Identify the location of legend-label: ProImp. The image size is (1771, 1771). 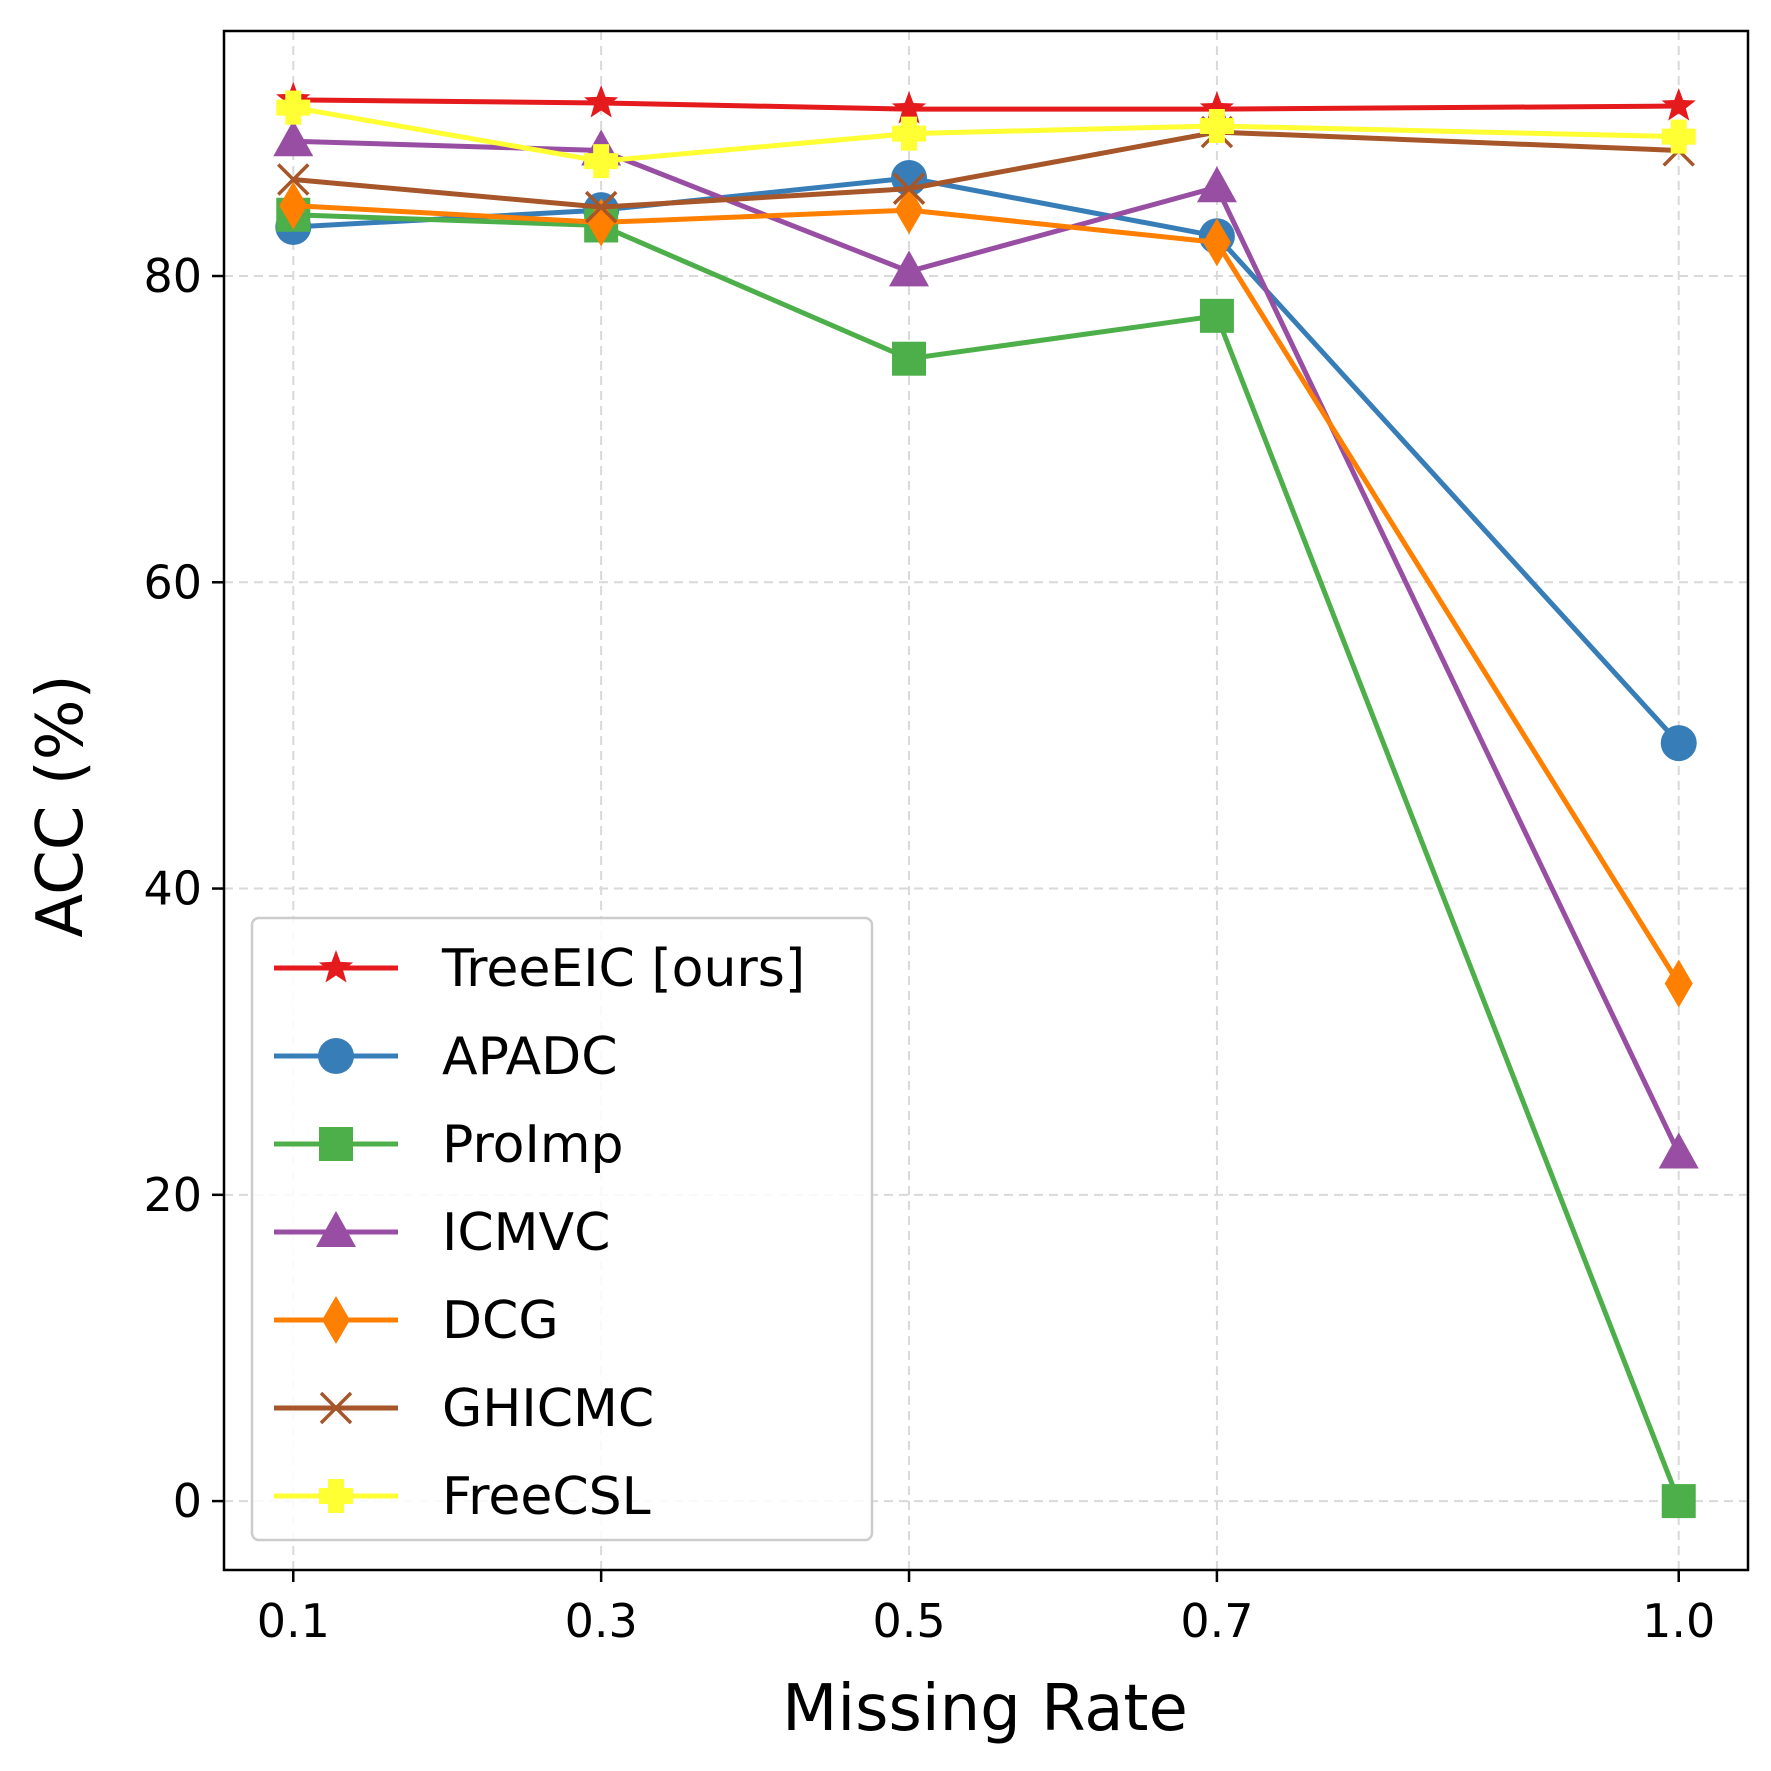
(533, 1145).